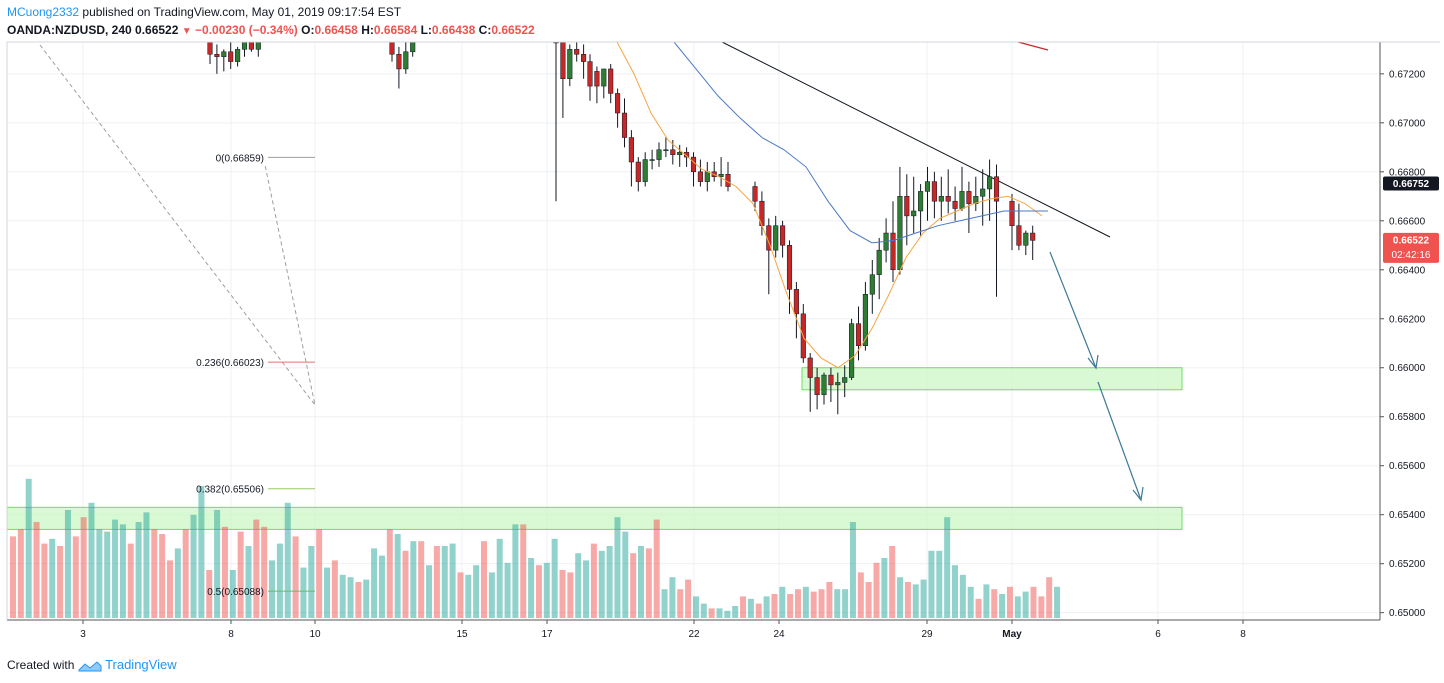 The image size is (1444, 683). I want to click on support-zone-lower, so click(594, 518).